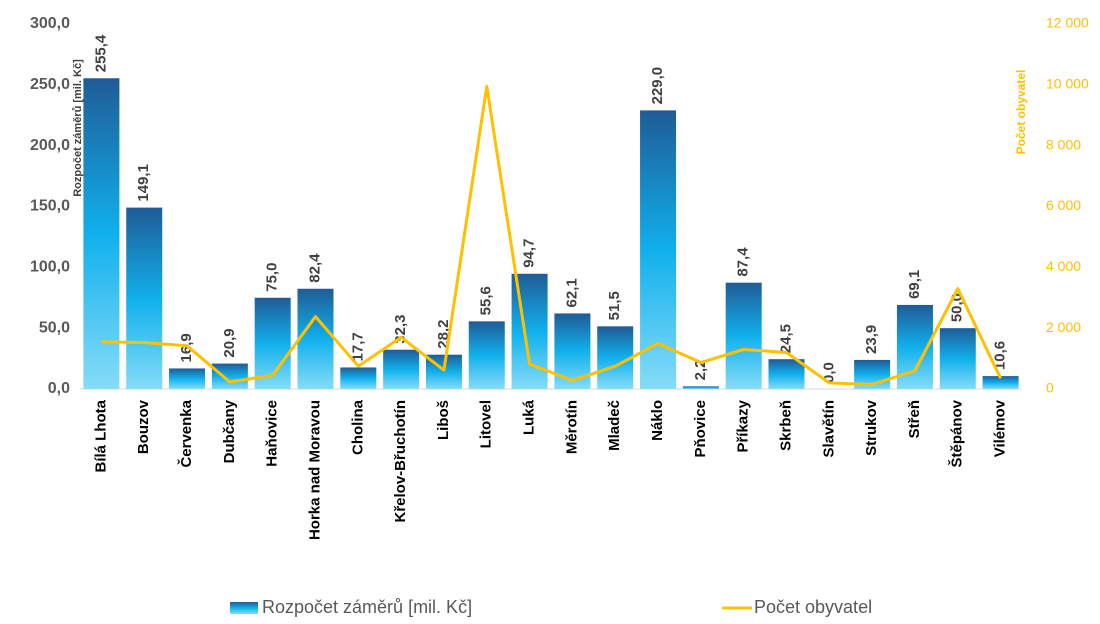 Image resolution: width=1100 pixels, height=624 pixels. What do you see at coordinates (486, 300) in the screenshot?
I see `value-label: 55,6` at bounding box center [486, 300].